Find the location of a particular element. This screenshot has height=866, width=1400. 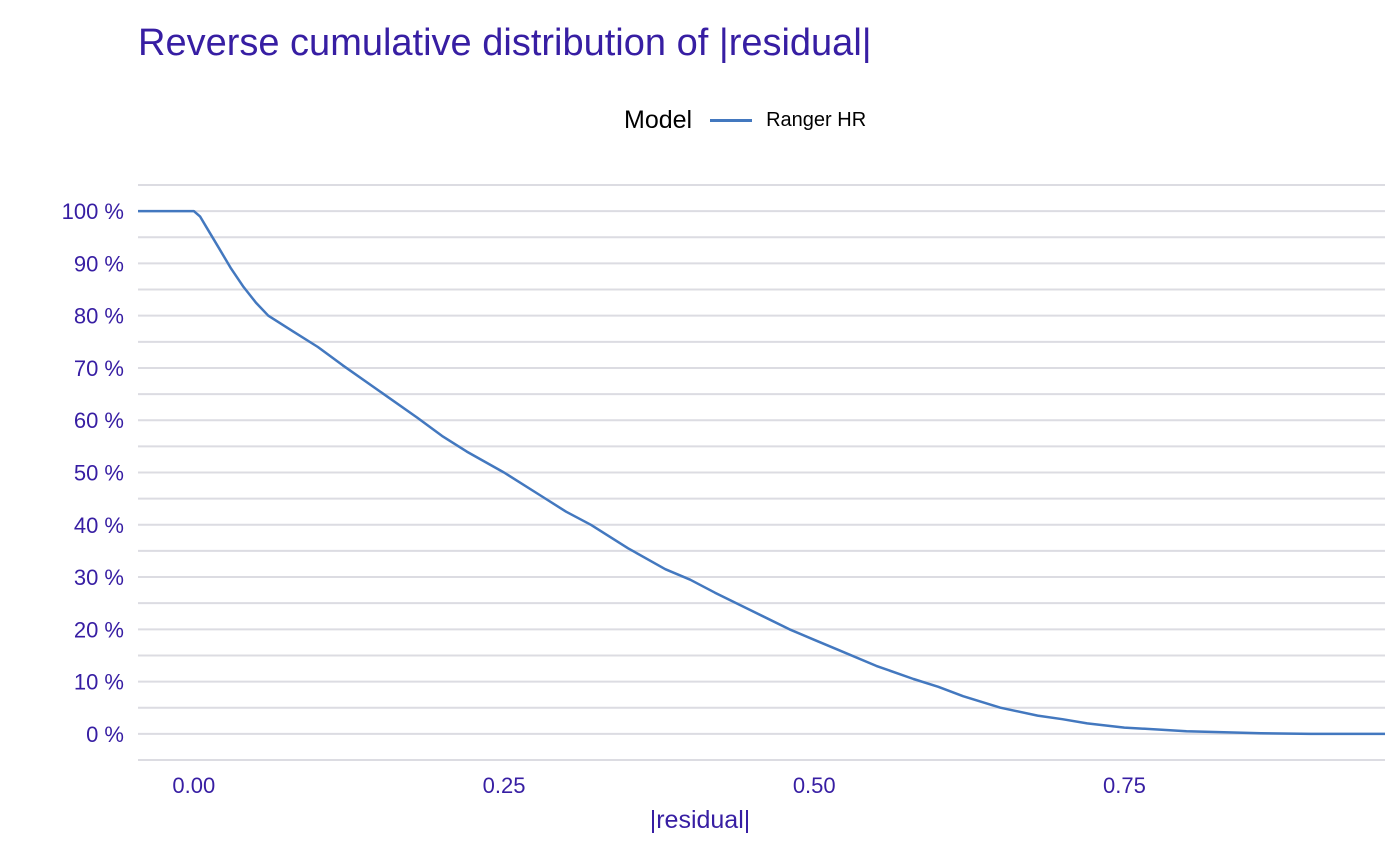

x-tick-label: 0.00 is located at coordinates (193, 785).